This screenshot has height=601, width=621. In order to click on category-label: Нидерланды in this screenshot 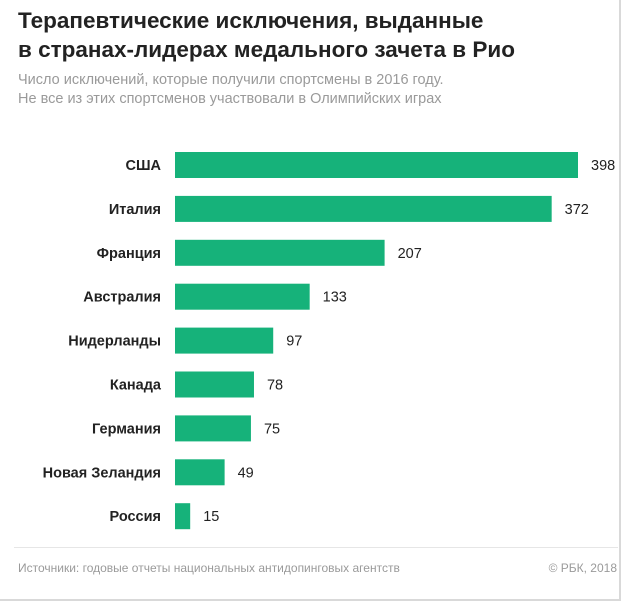, I will do `click(114, 342)`.